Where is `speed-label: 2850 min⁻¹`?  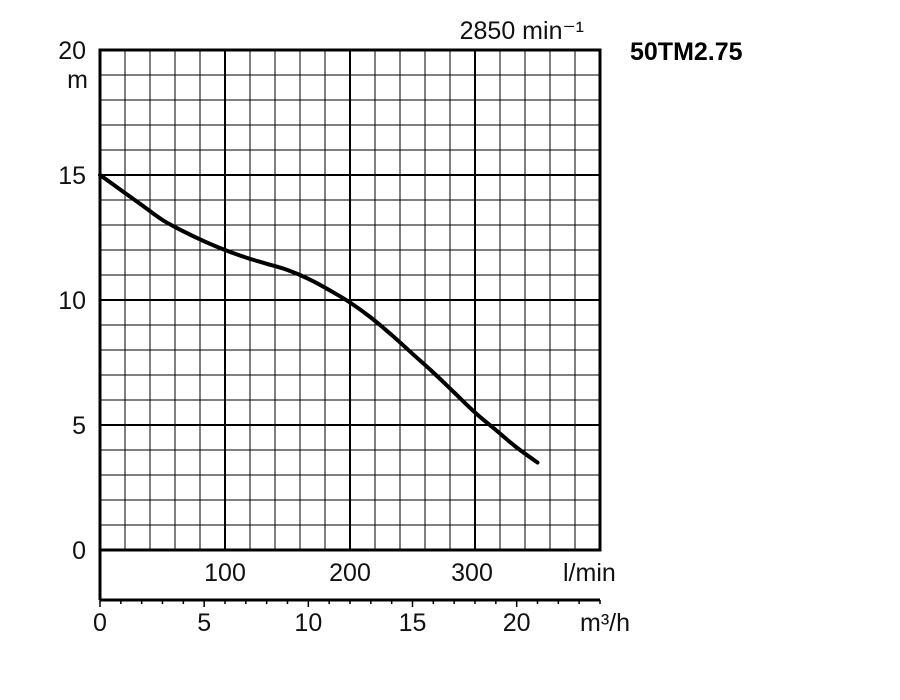 speed-label: 2850 min⁻¹ is located at coordinates (522, 31).